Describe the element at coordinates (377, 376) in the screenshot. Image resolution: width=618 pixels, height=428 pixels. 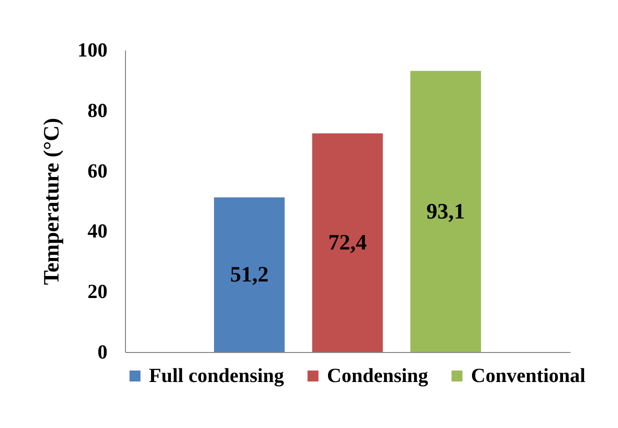
I see `legend-label: Condensing` at that location.